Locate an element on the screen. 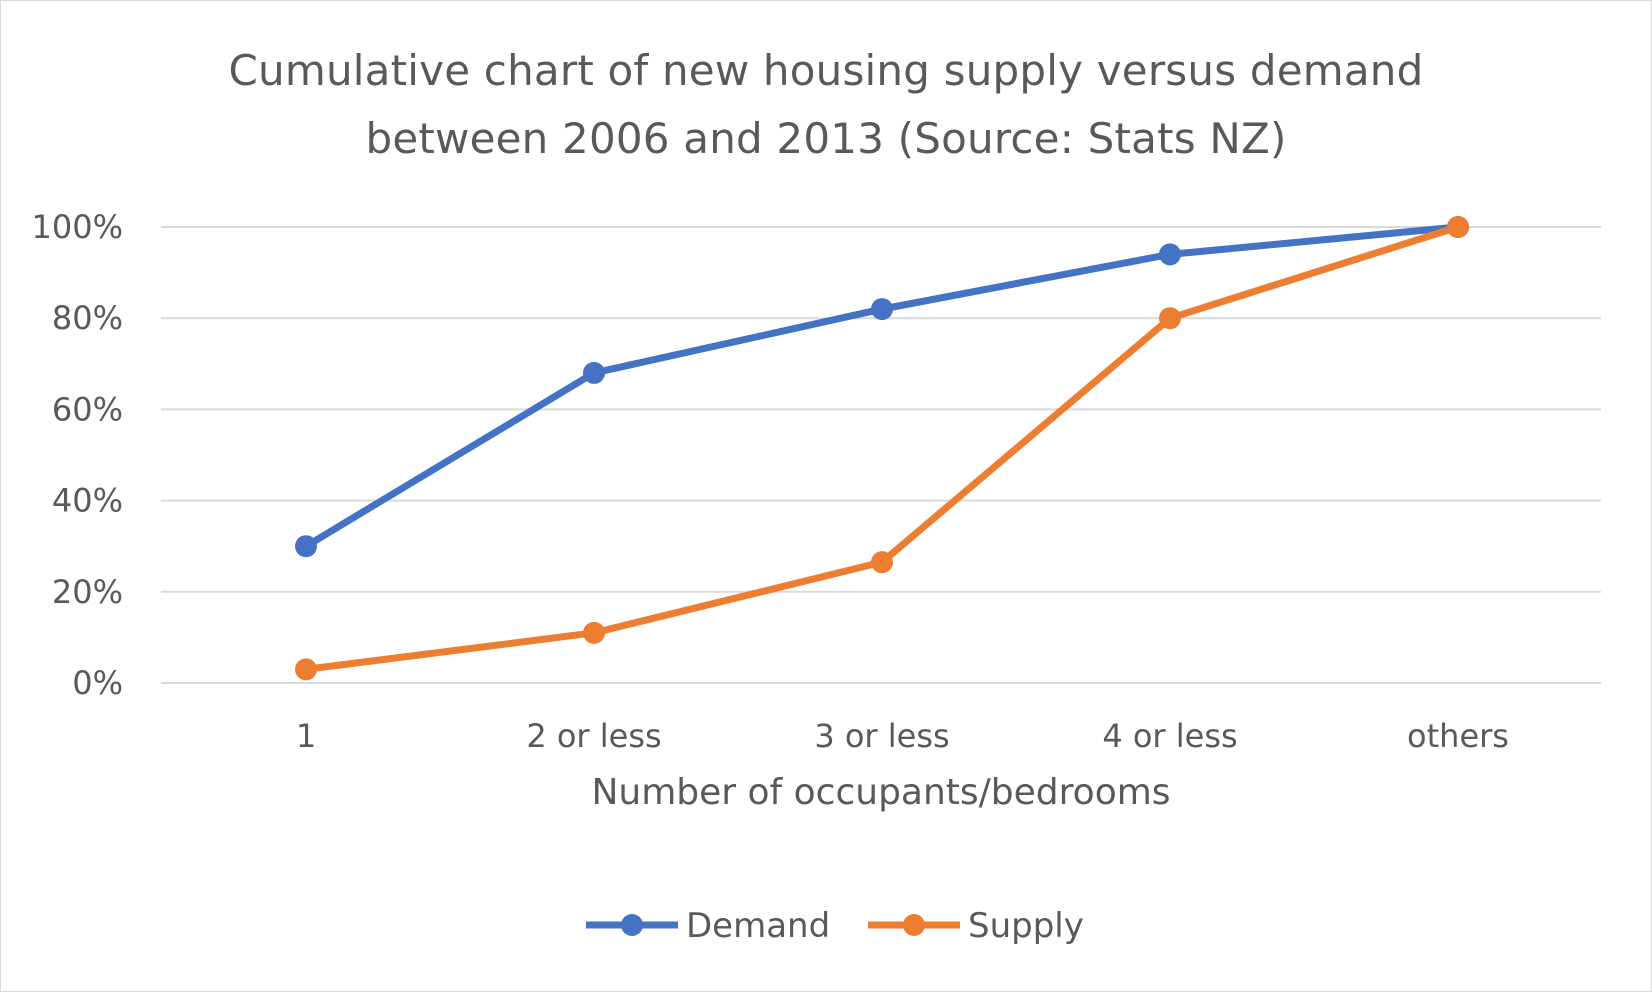 Image resolution: width=1652 pixels, height=992 pixels. x-tick-label: others is located at coordinates (1458, 736).